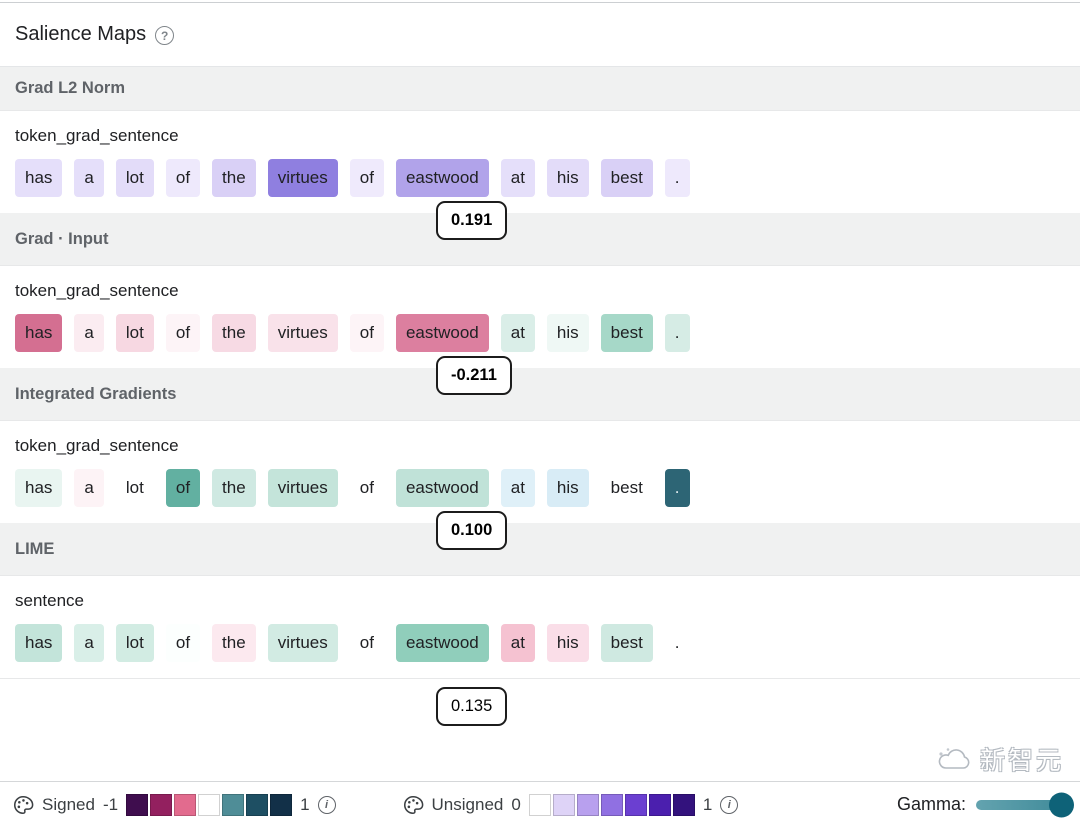  I want to click on field-label: sentence, so click(49, 600).